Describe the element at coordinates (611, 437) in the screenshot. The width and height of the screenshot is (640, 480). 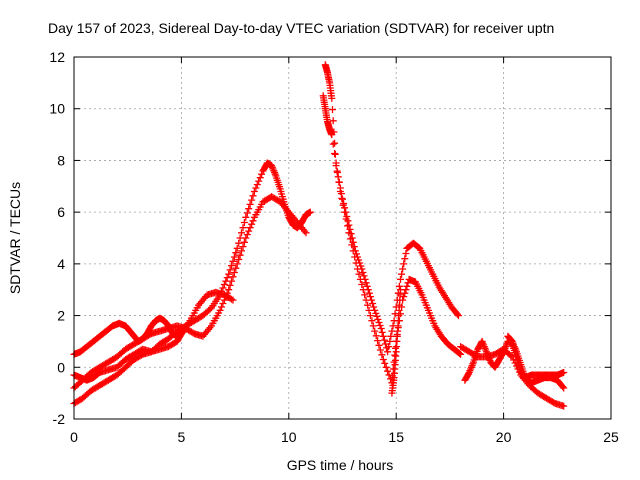
I see `x-tick-label: 25` at that location.